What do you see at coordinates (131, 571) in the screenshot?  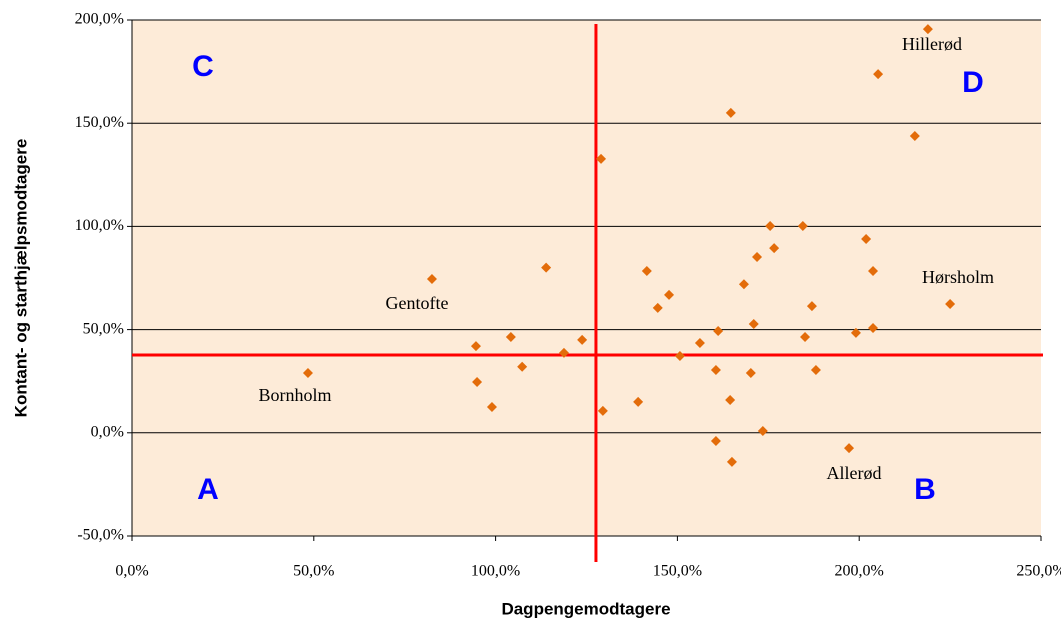 I see `x-tick-label: 0,0%` at bounding box center [131, 571].